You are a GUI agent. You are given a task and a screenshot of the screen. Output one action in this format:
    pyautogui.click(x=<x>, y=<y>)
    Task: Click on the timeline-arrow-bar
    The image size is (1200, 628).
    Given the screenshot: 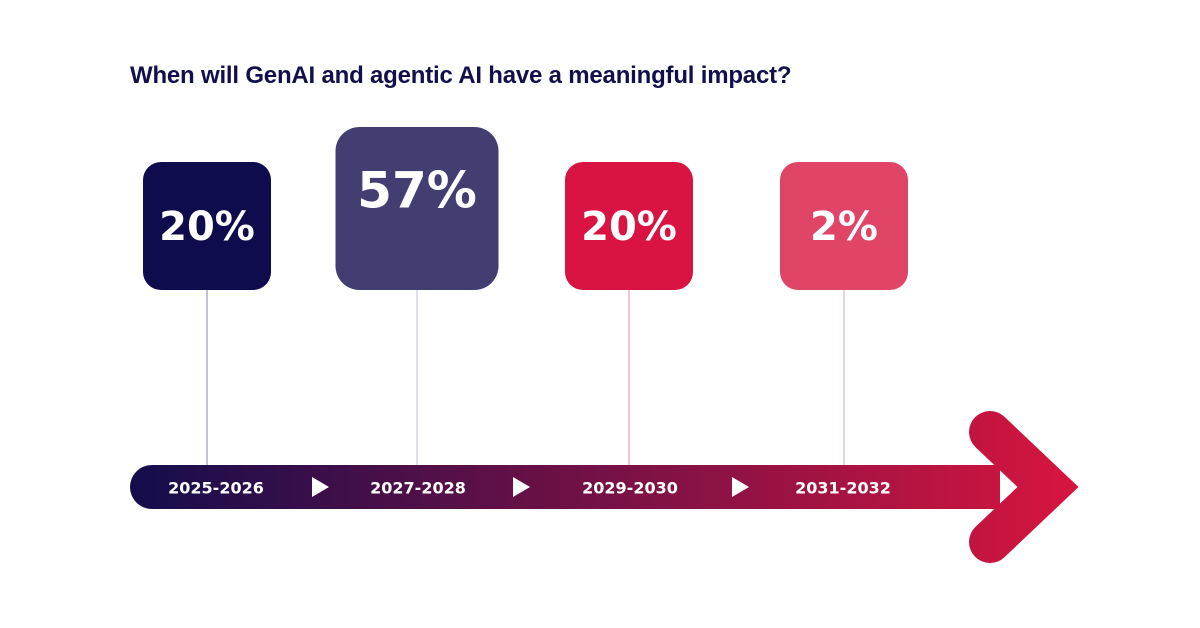 What is the action you would take?
    pyautogui.click(x=565, y=487)
    